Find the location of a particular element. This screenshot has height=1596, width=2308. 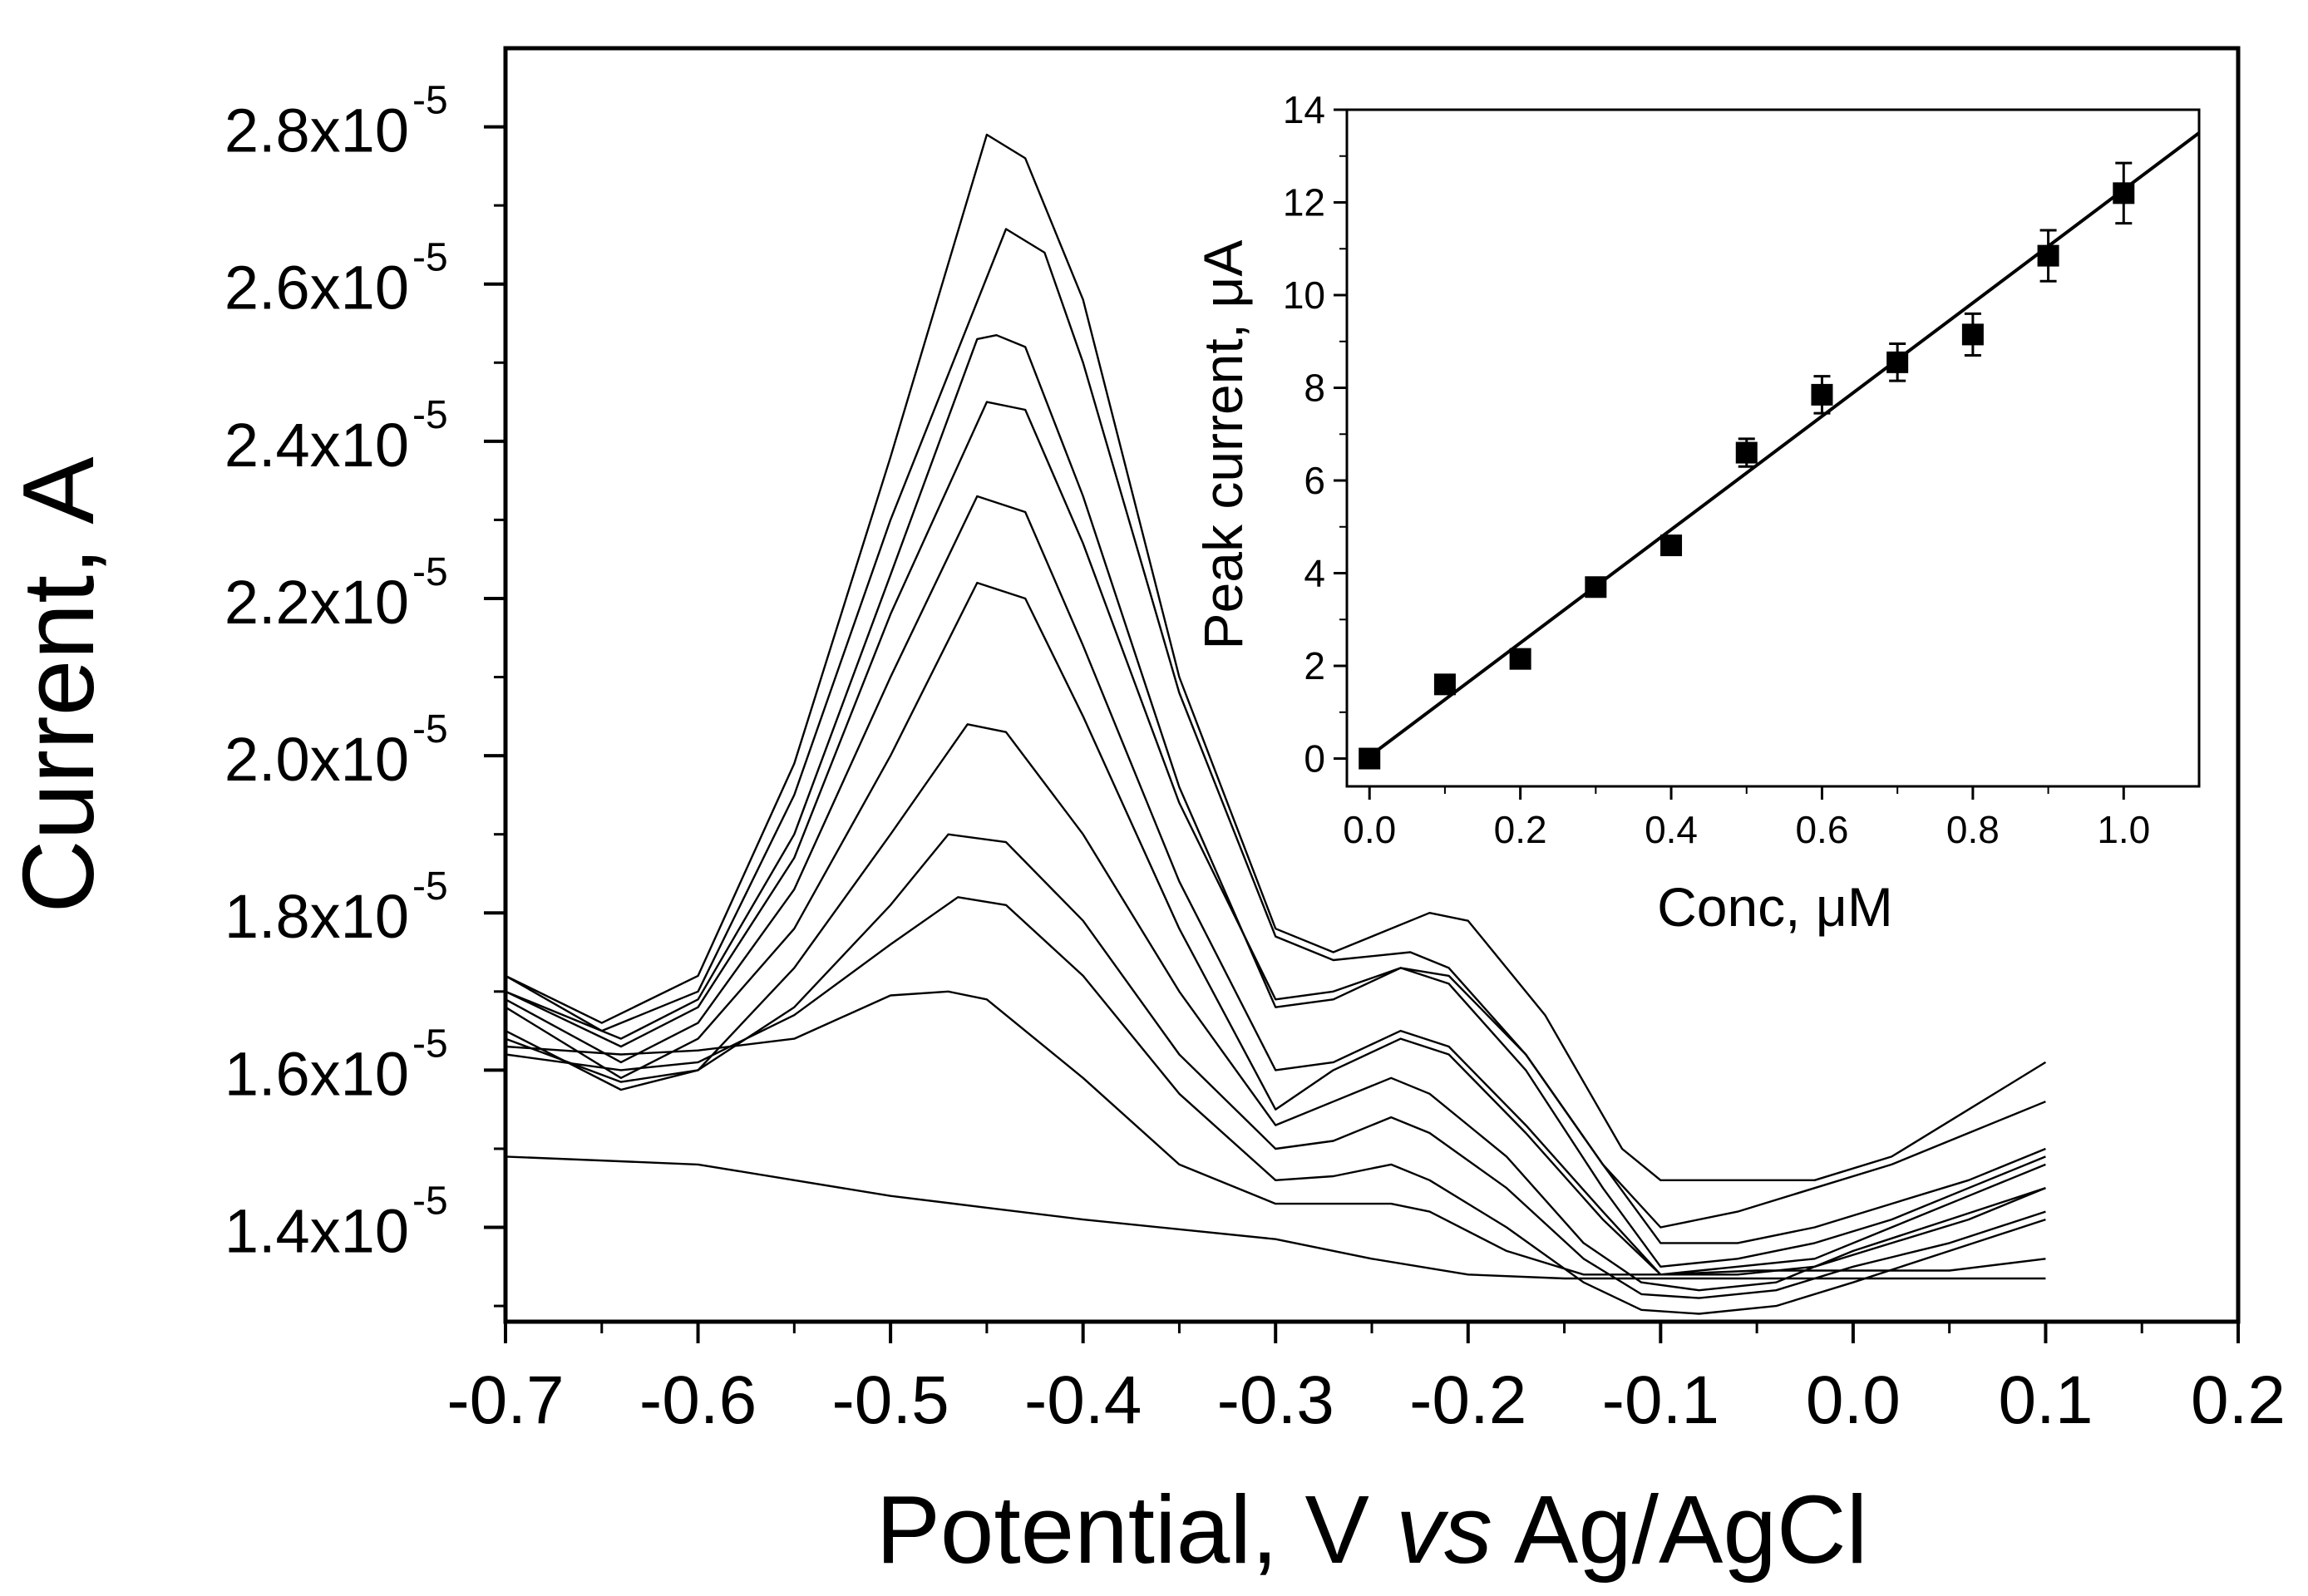

inset-y-tick-label: 4 is located at coordinates (1314, 573).